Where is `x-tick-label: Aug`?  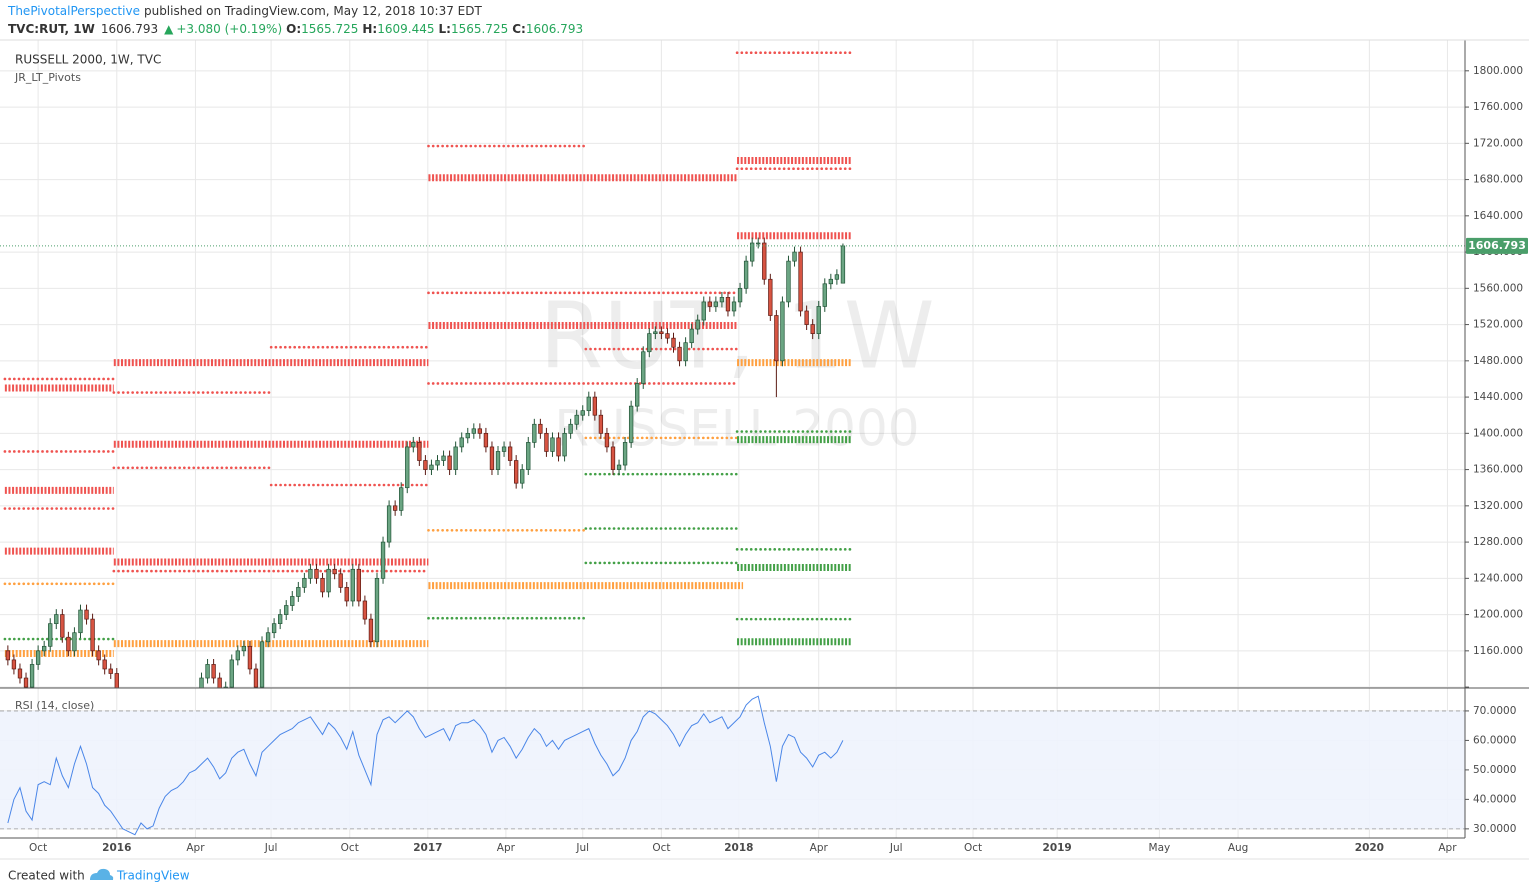
x-tick-label: Aug is located at coordinates (1238, 848).